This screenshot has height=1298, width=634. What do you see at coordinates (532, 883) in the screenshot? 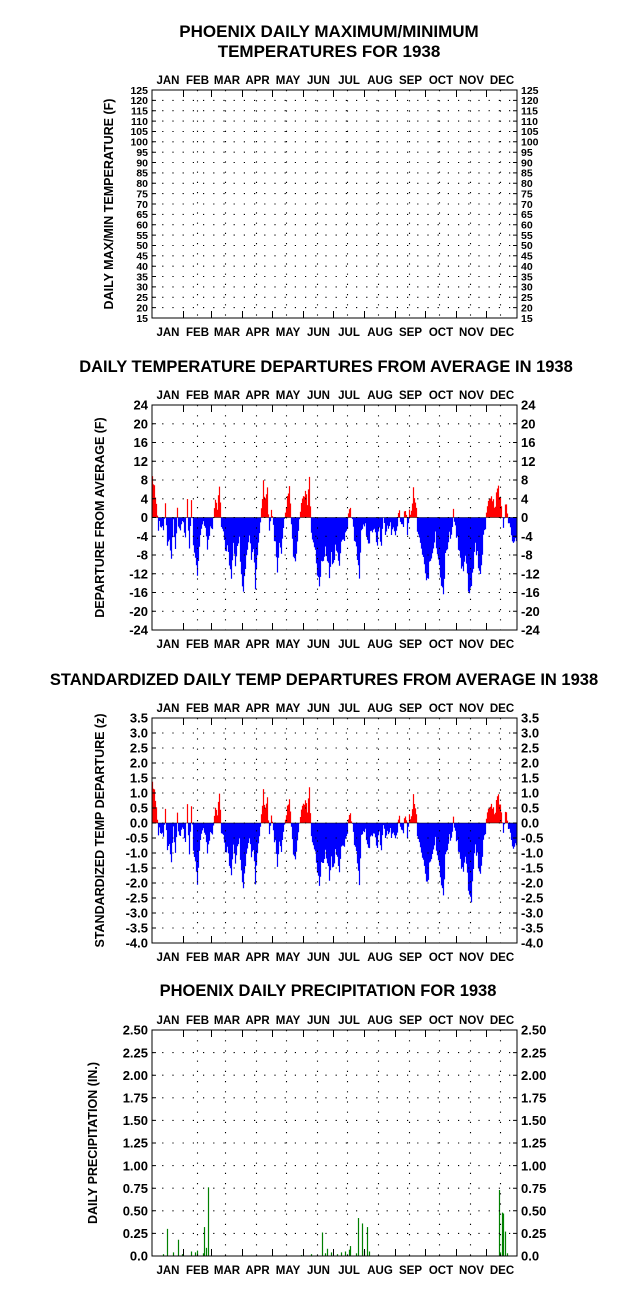
I see `y-tick-label-right: -2.0` at bounding box center [532, 883].